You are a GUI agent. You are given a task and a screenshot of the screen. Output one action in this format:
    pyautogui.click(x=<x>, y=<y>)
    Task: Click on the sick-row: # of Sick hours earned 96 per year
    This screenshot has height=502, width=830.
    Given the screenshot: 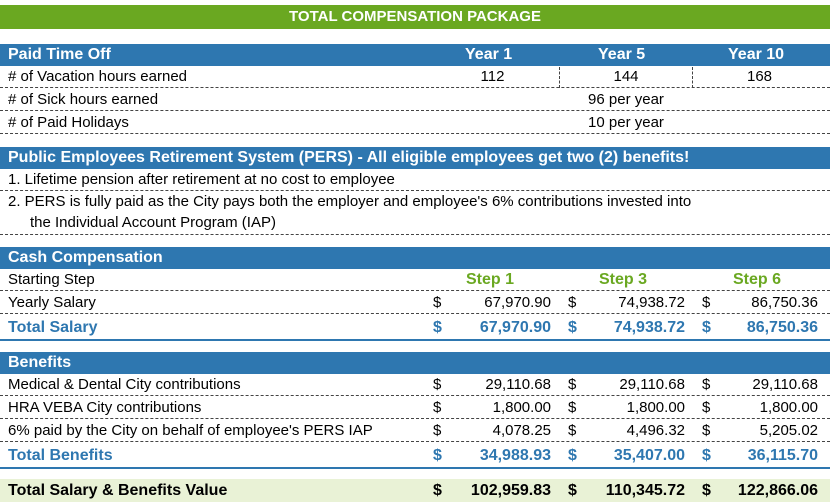 What is the action you would take?
    pyautogui.click(x=415, y=100)
    